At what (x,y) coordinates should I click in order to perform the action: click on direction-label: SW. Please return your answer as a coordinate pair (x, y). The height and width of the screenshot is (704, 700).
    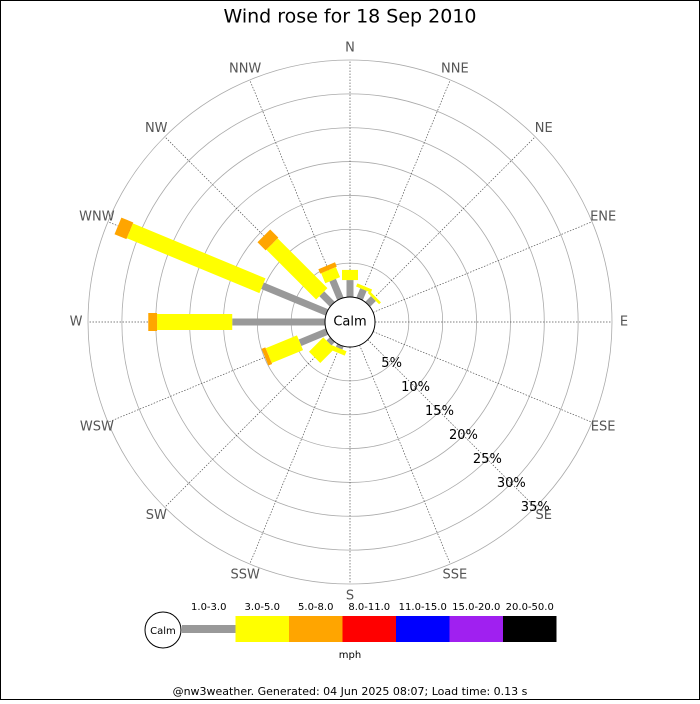
    Looking at the image, I should click on (156, 515).